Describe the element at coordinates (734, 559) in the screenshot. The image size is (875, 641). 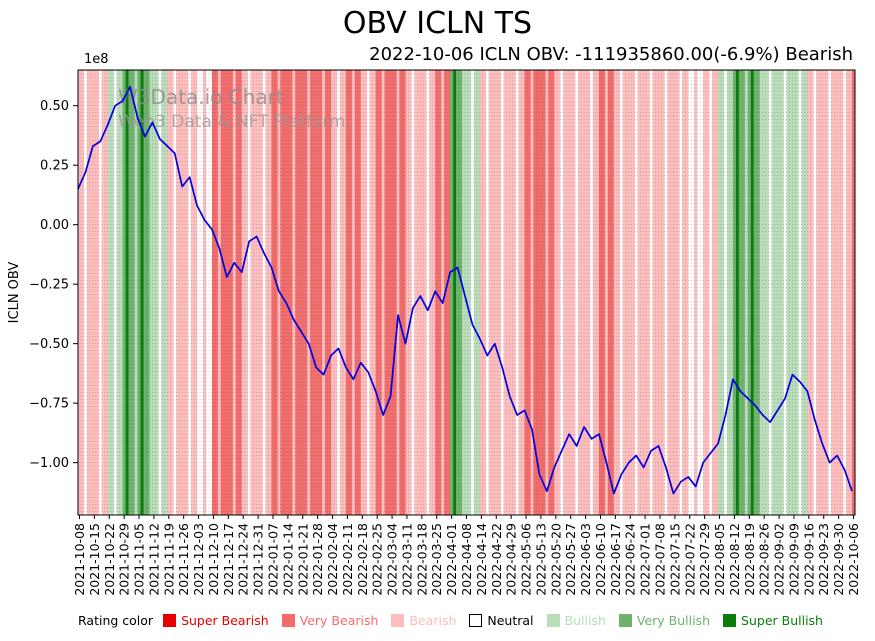
I see `x-tick-label: 2022-08-12` at that location.